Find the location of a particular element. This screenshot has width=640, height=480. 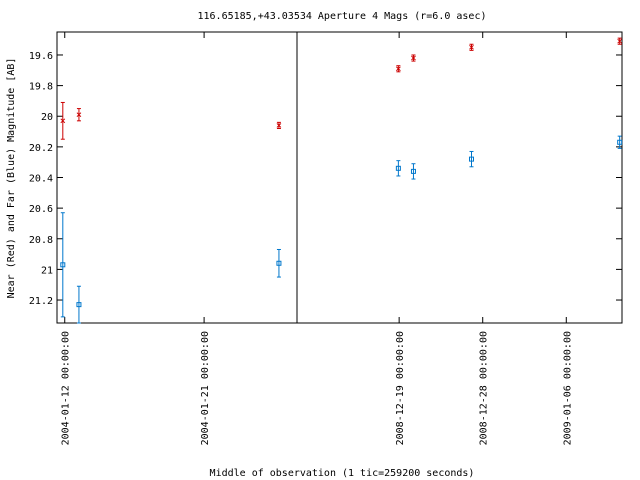

y-axis-label: Near (Red) and Far (Blue) Magnitude [AB] is located at coordinates (11, 178).